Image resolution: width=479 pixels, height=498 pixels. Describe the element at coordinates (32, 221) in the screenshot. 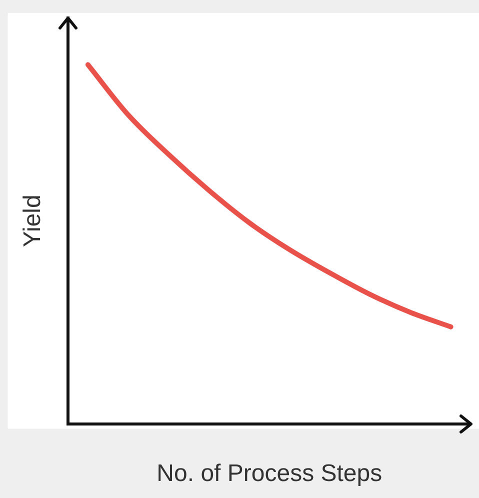

I see `y-axis-title: Yield` at that location.